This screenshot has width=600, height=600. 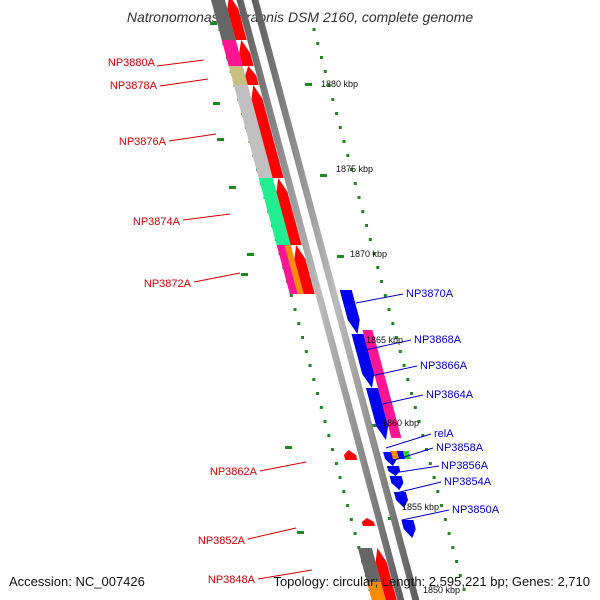 I want to click on gene-label-left: NP3862A, so click(x=234, y=472).